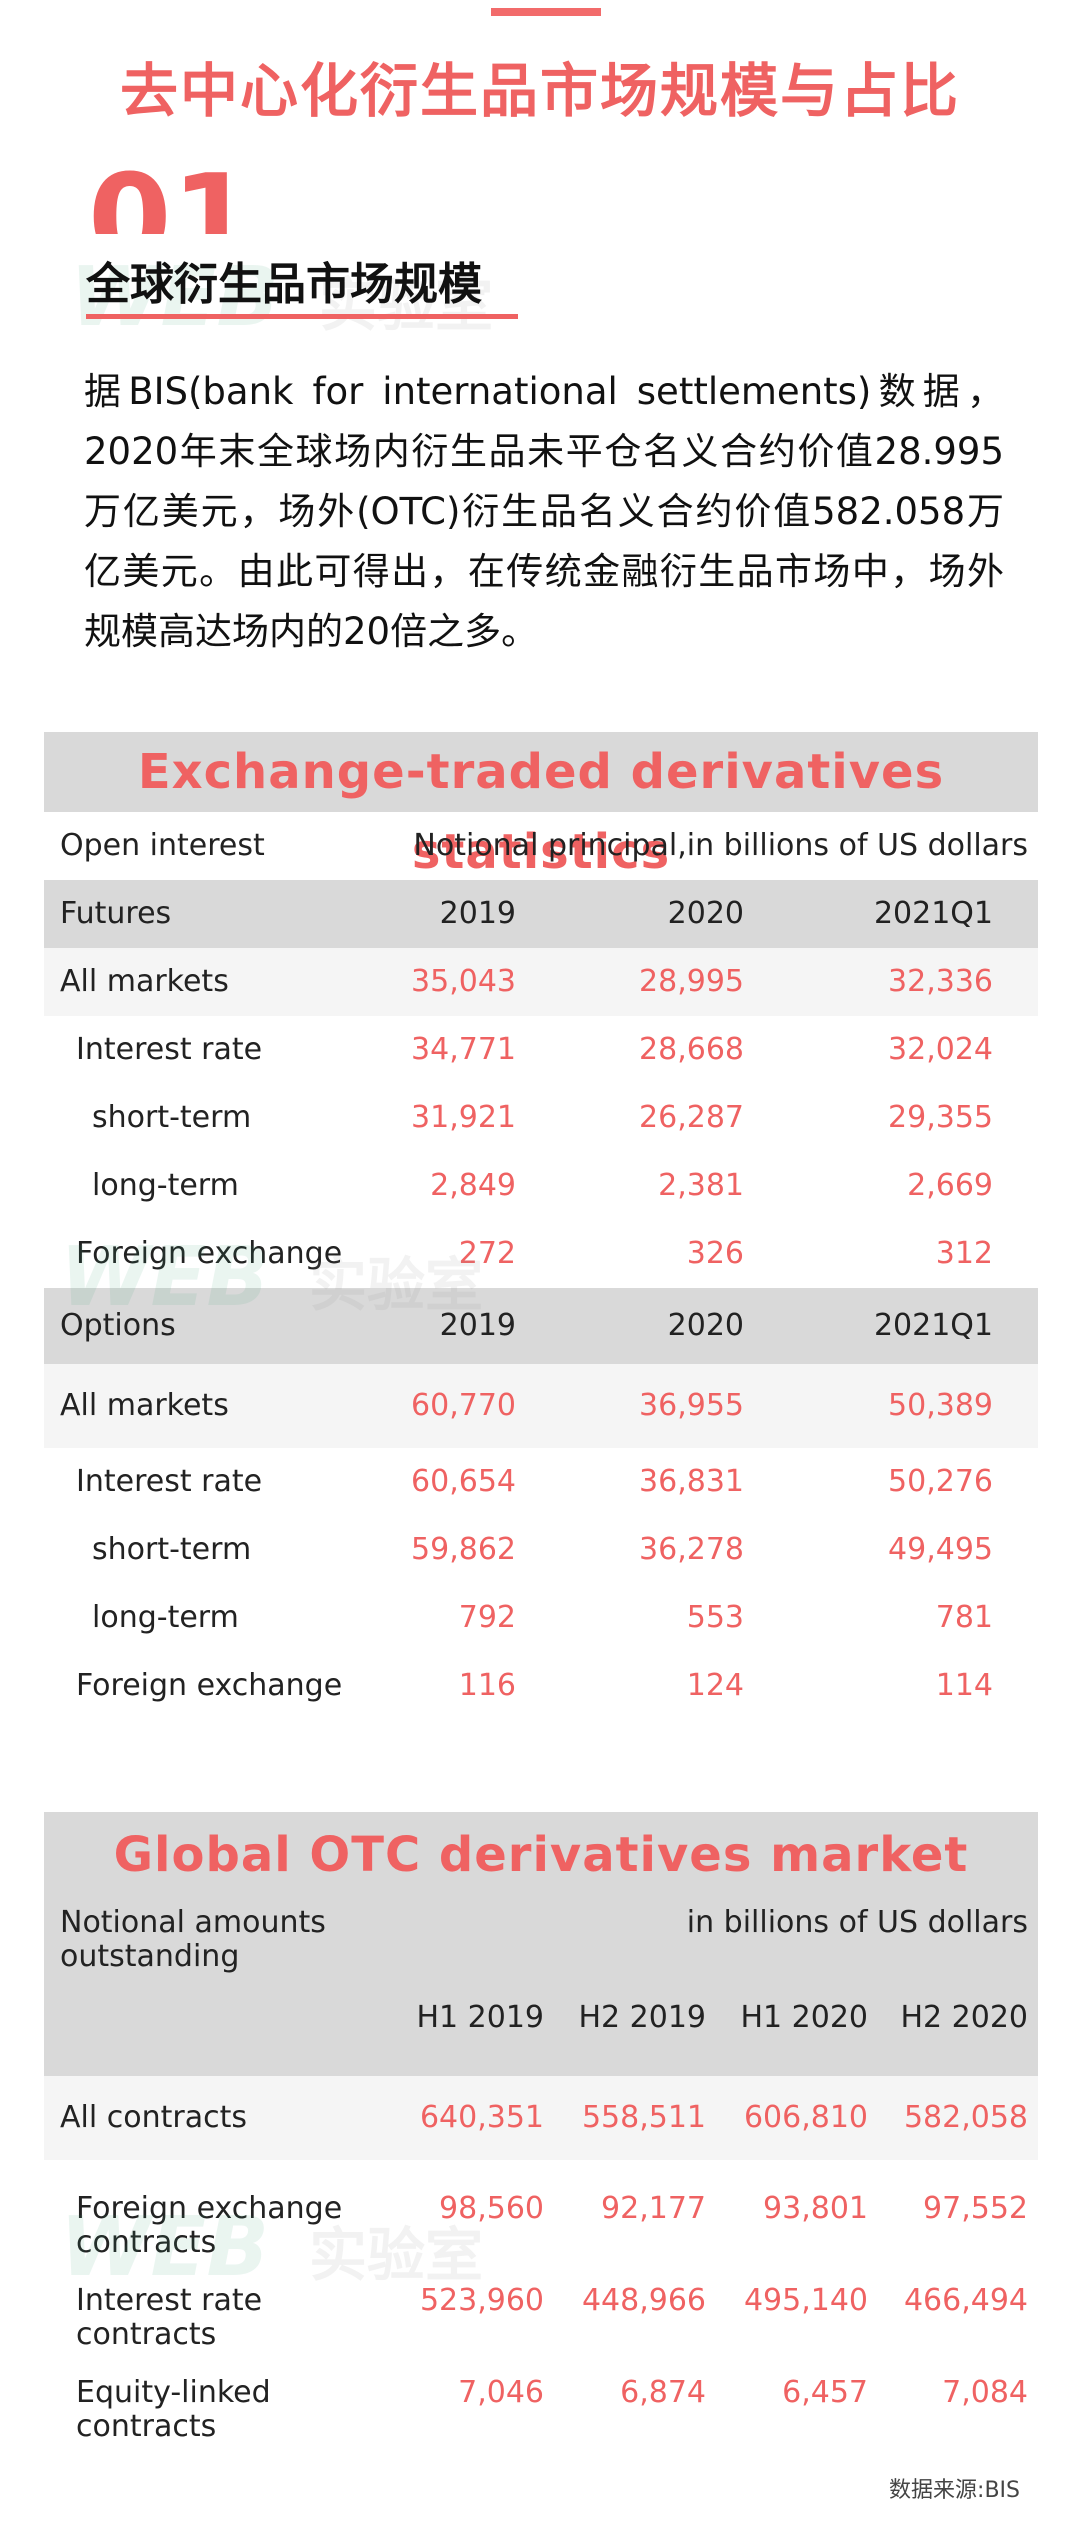 This screenshot has height=2534, width=1080. Describe the element at coordinates (965, 2300) in the screenshot. I see `cell-value: 466,494` at that location.